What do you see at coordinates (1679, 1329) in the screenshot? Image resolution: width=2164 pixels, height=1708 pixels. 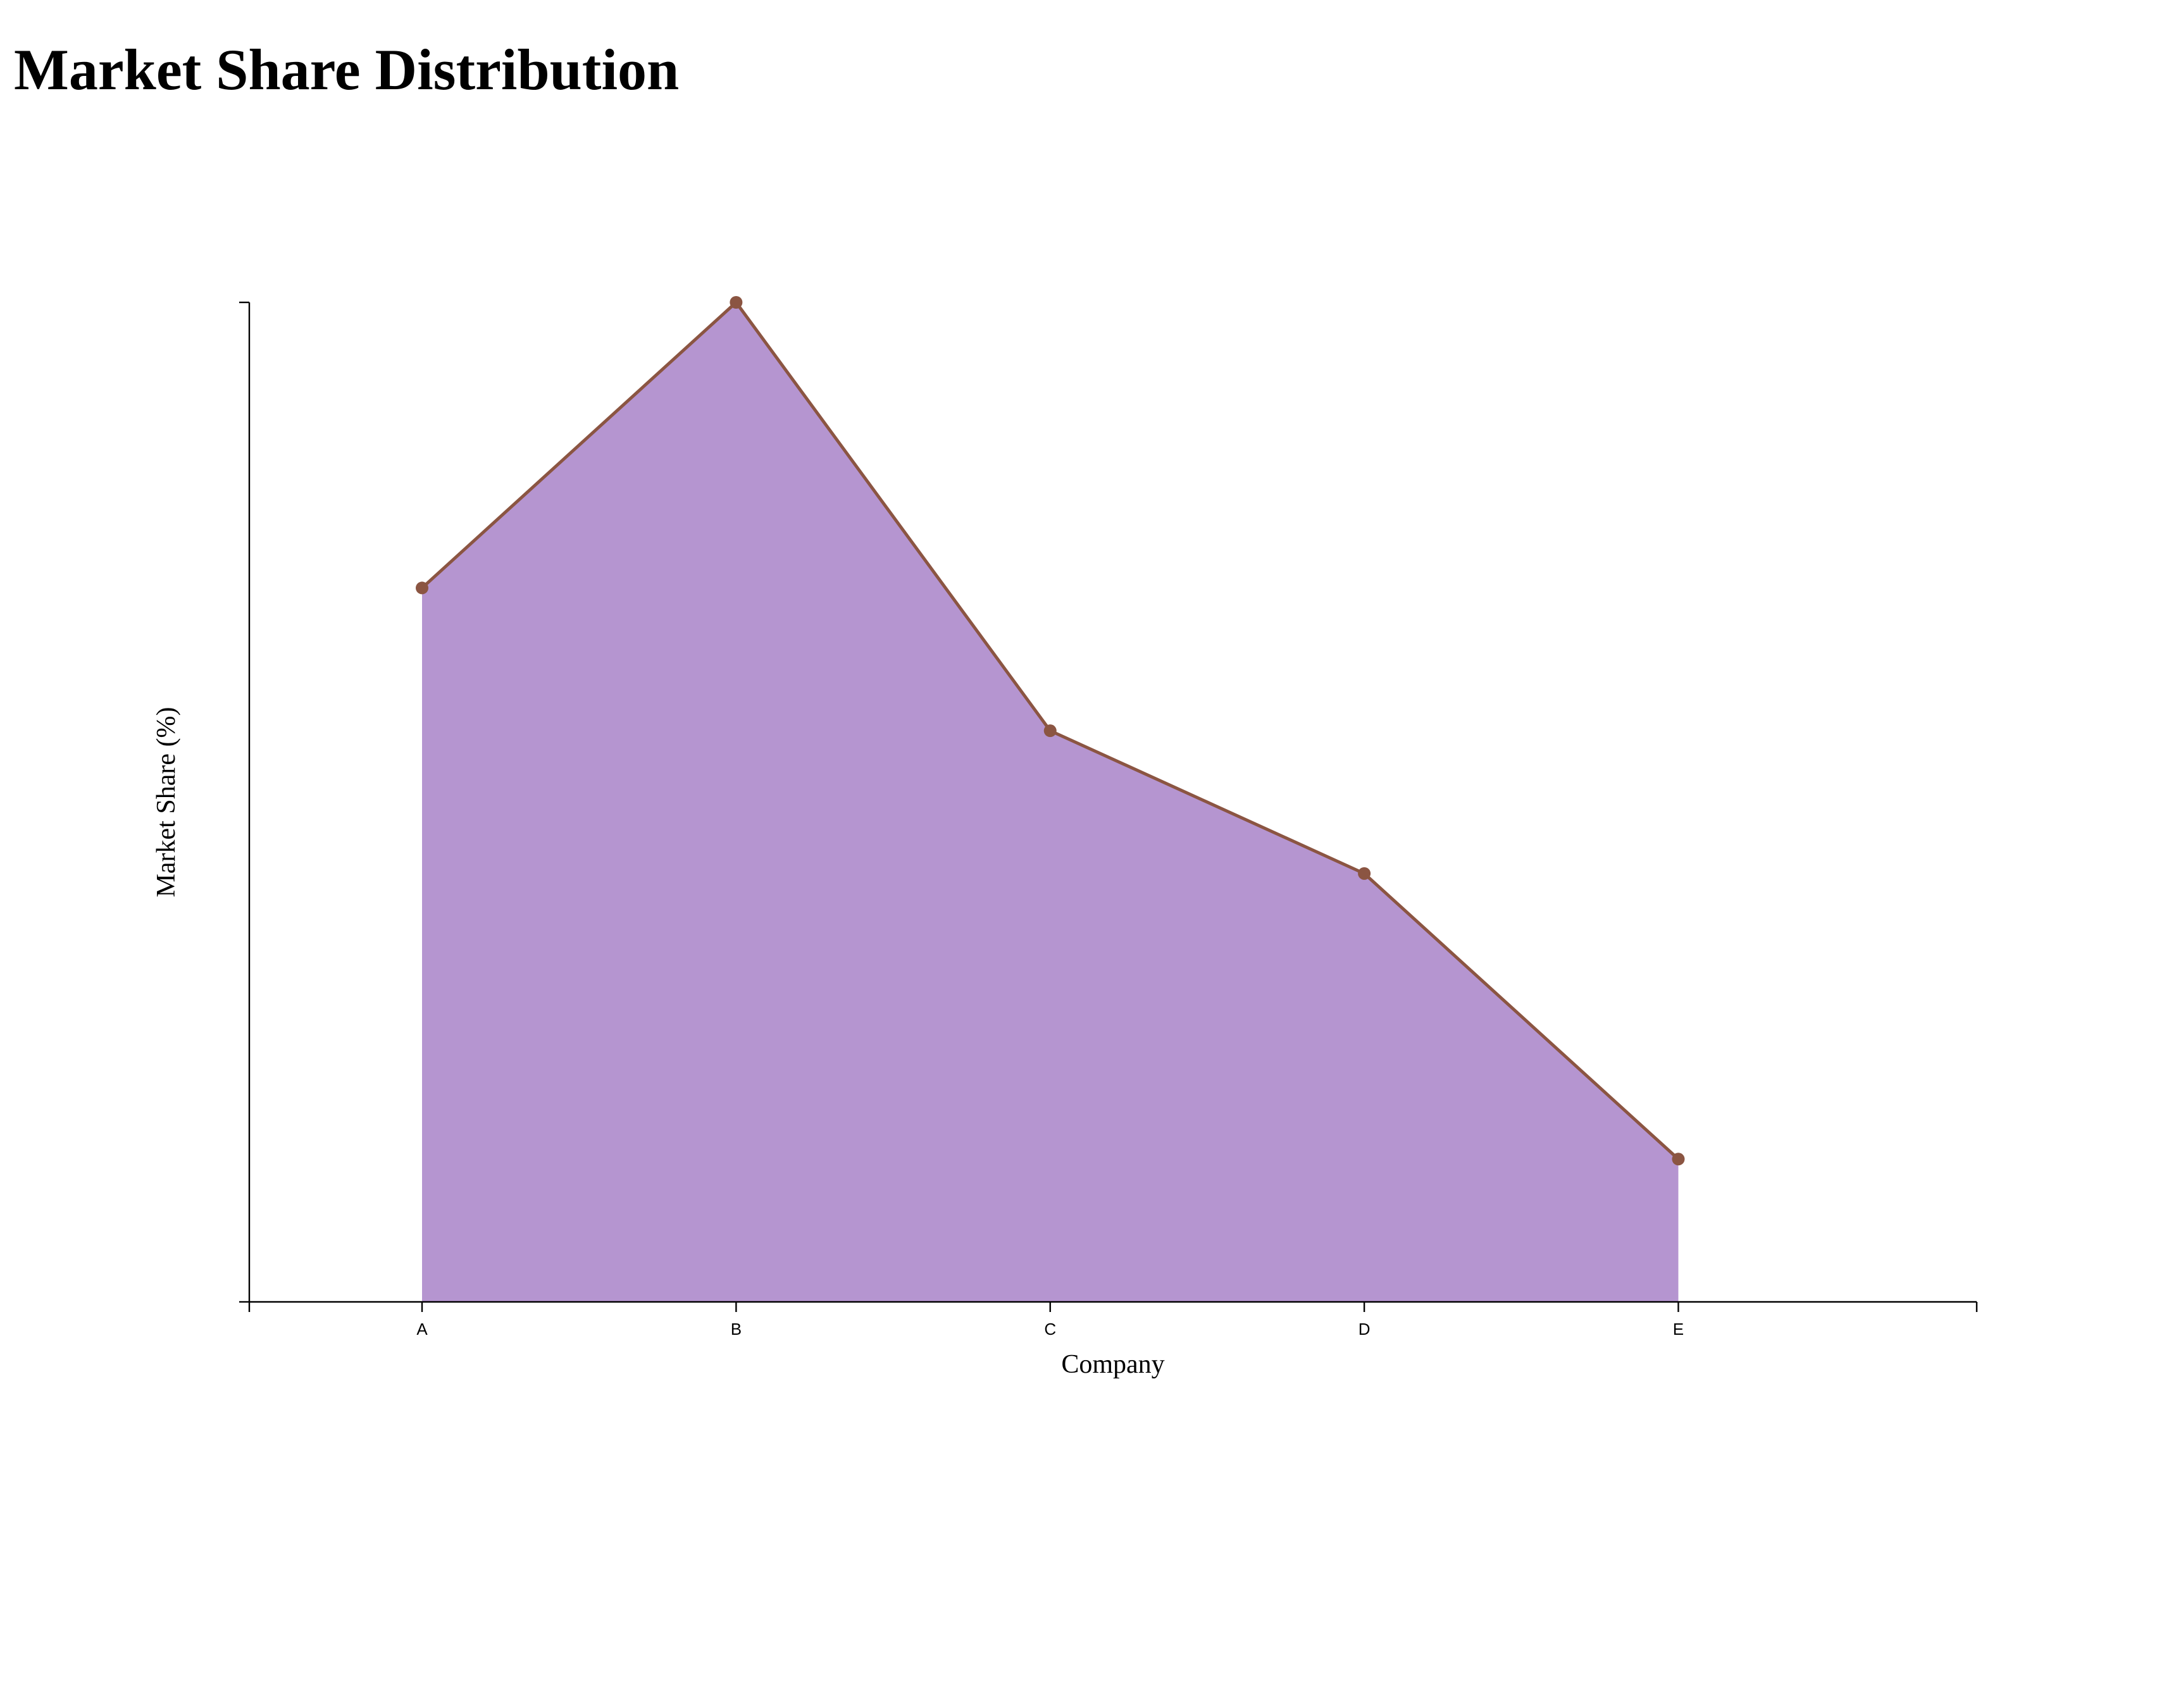 I see `x-tick-label: E` at bounding box center [1679, 1329].